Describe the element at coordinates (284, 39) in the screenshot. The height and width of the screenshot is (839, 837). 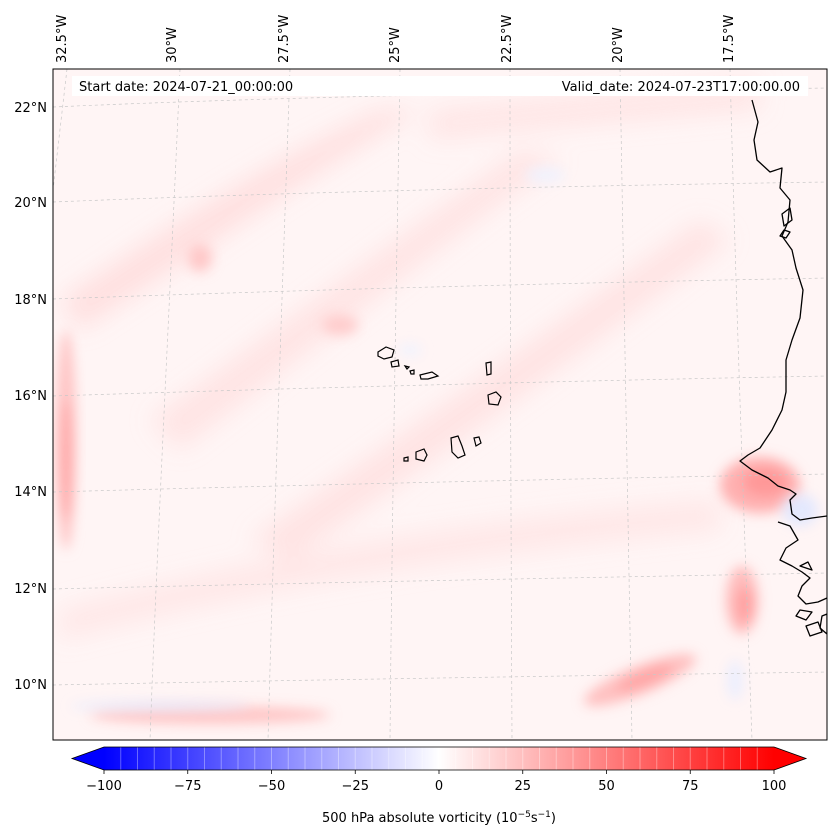
I see `lon-label: 27.5°W` at that location.